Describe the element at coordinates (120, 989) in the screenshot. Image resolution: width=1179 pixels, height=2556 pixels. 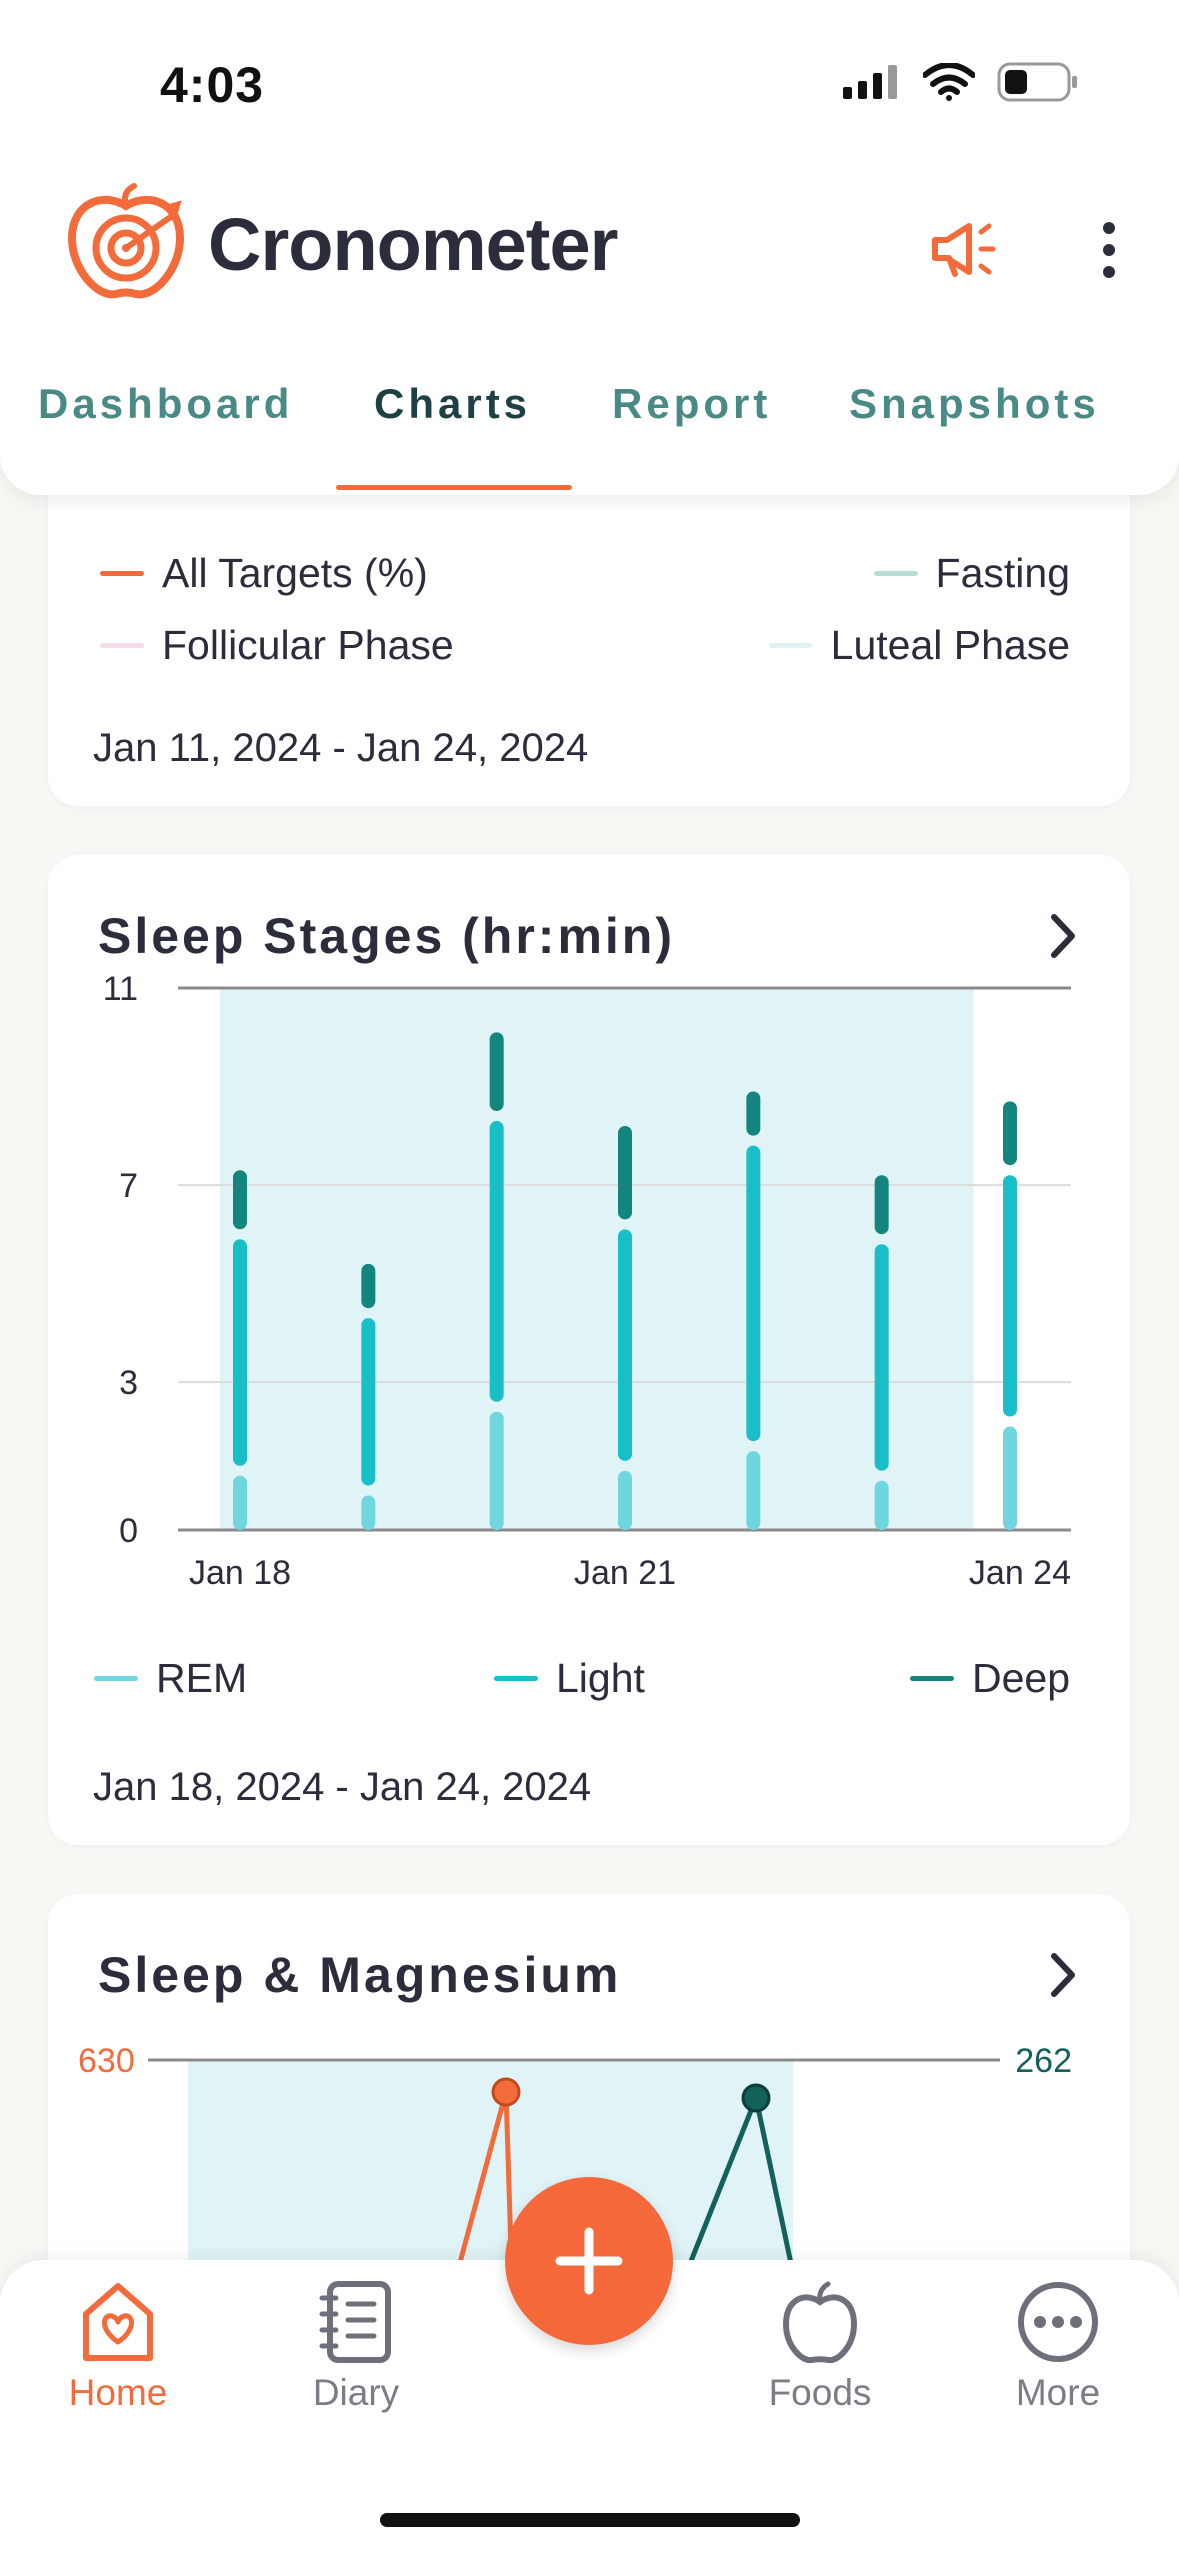
I see `y-tick-label: 11` at that location.